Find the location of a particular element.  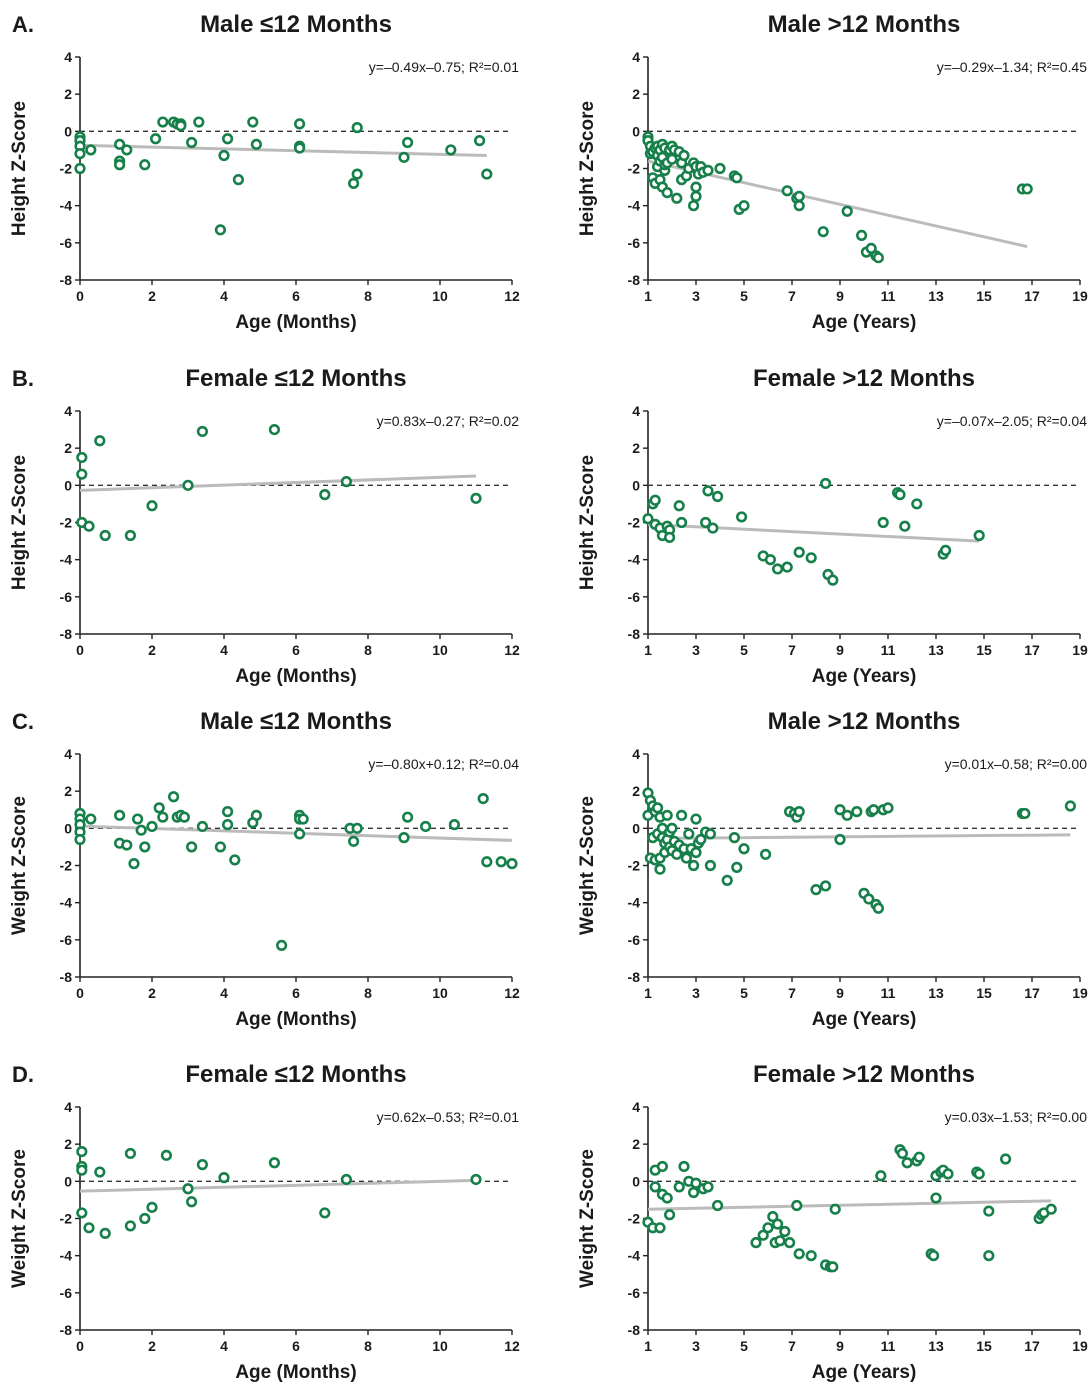

x-tick-label: 17 is located at coordinates (1032, 993).